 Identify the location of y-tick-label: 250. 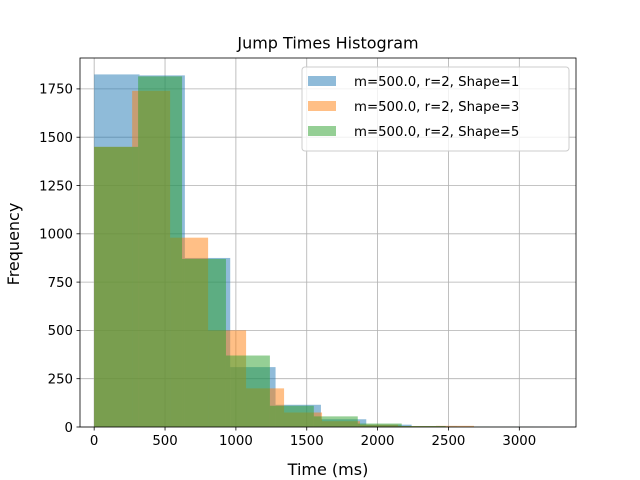
(60, 380).